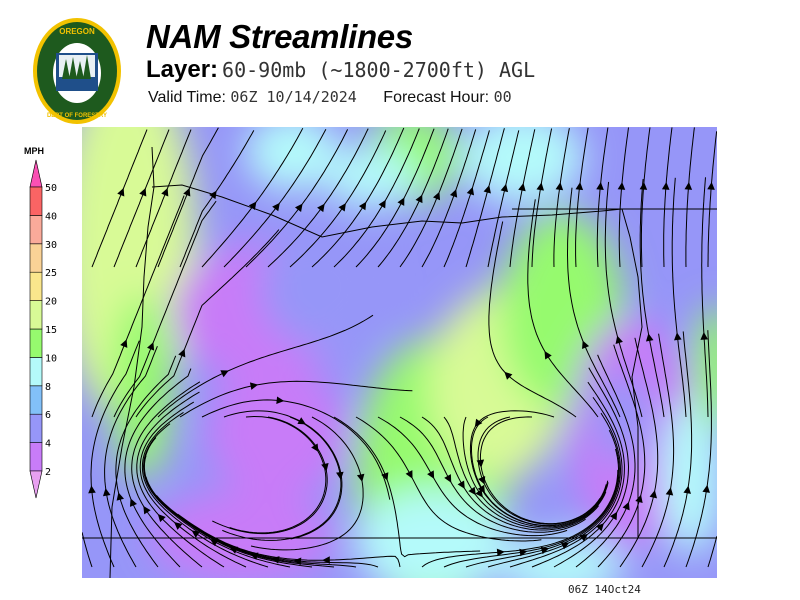 The height and width of the screenshot is (600, 800). What do you see at coordinates (34, 151) in the screenshot?
I see `colorbar-units: MPH` at bounding box center [34, 151].